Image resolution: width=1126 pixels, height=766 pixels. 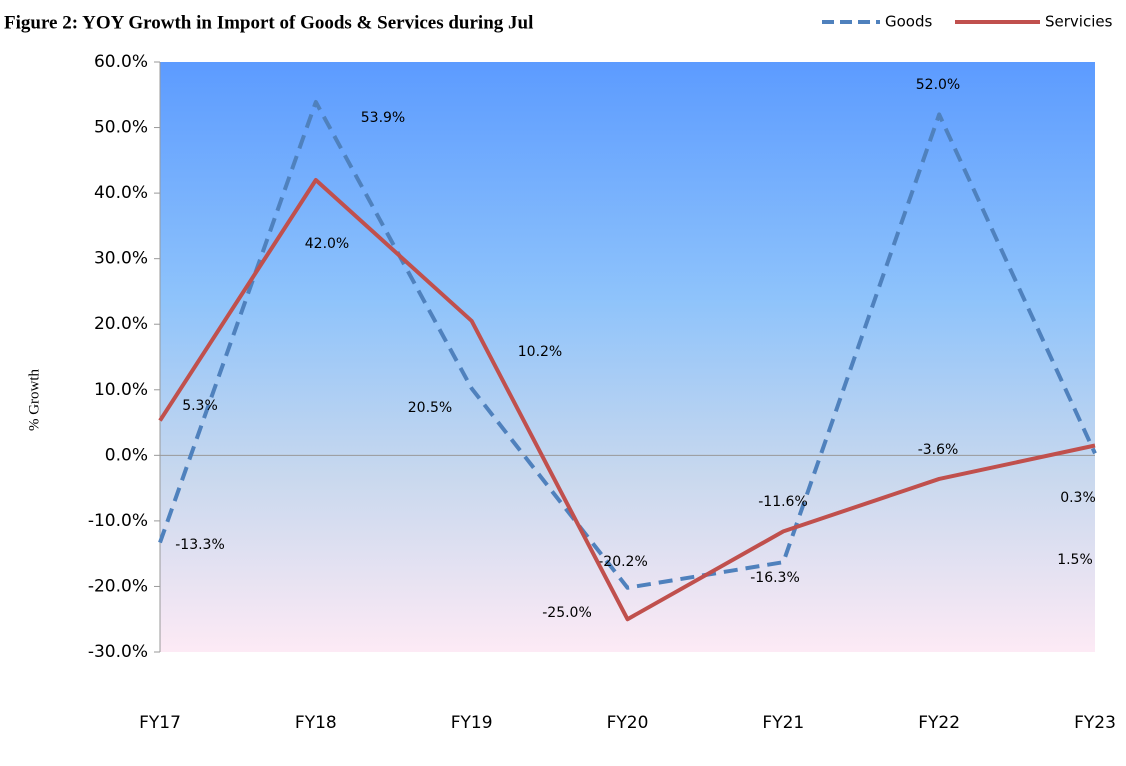 I want to click on legend-label: Servicies, so click(x=1079, y=22).